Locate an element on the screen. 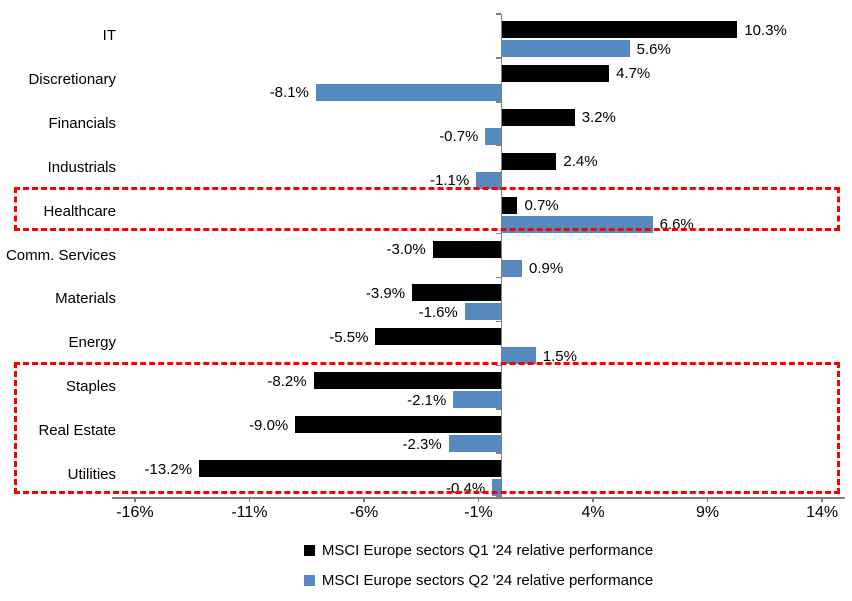  x-axis-tick-label: 4% is located at coordinates (593, 512).